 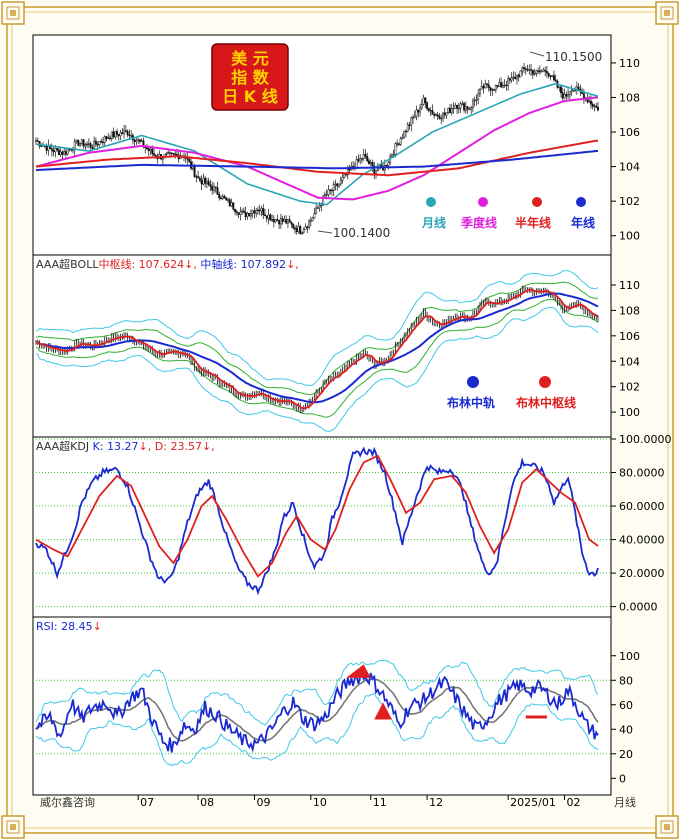 What do you see at coordinates (316, 161) in the screenshot?
I see `ma-year-line` at bounding box center [316, 161].